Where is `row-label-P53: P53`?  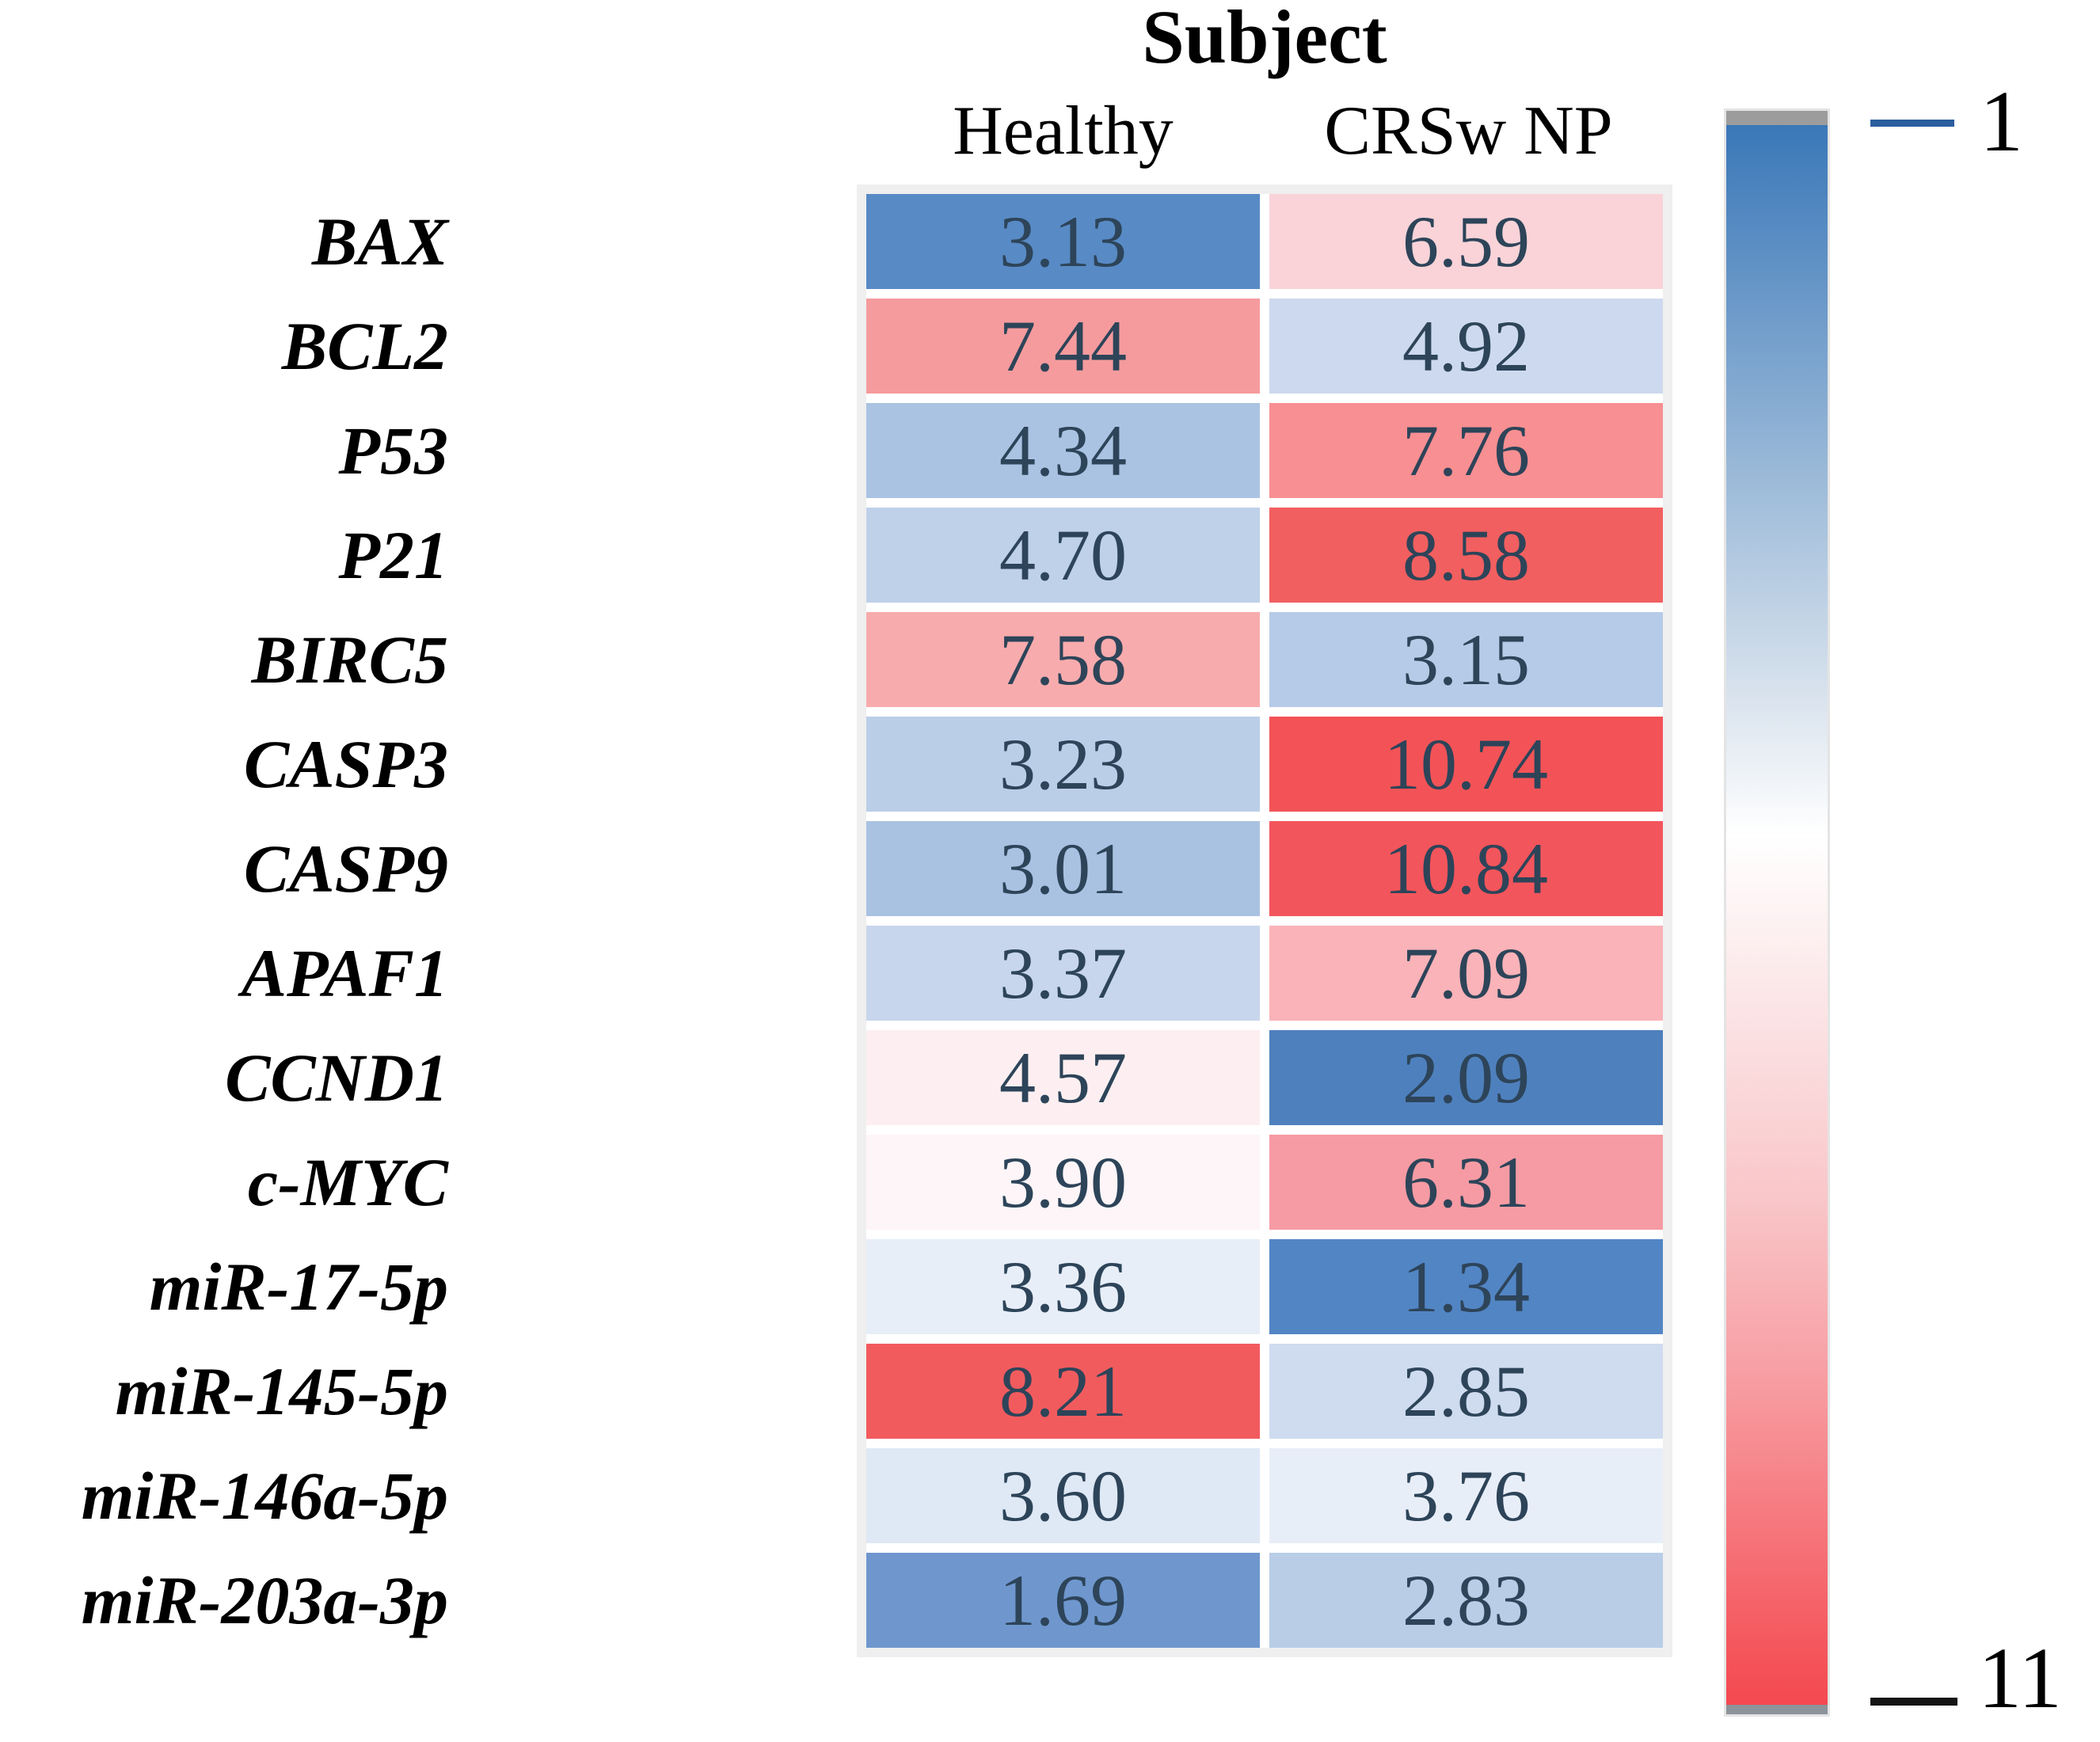 row-label-P53: P53 is located at coordinates (393, 451).